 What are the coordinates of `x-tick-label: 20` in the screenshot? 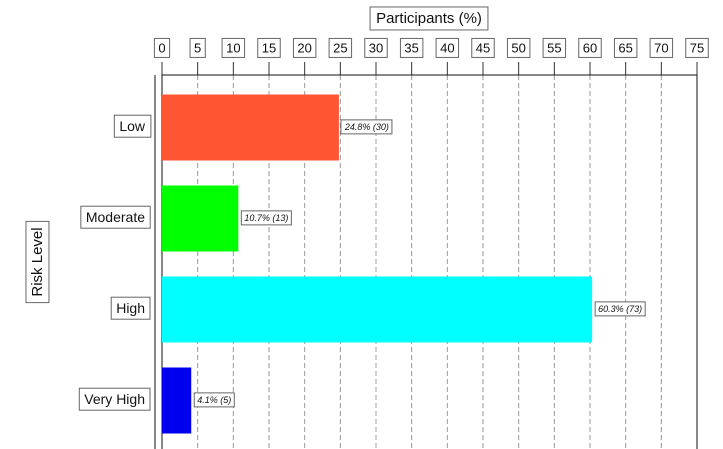 It's located at (304, 47).